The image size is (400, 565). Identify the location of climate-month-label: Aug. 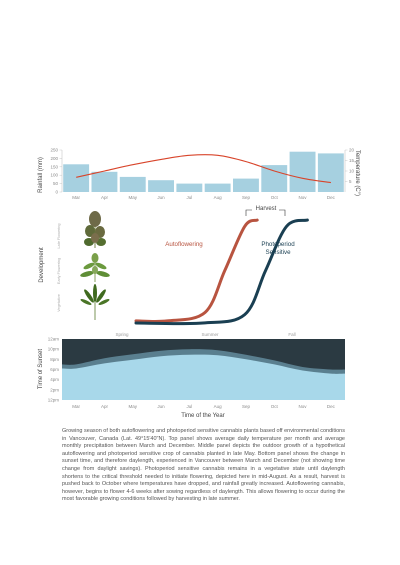
(218, 197).